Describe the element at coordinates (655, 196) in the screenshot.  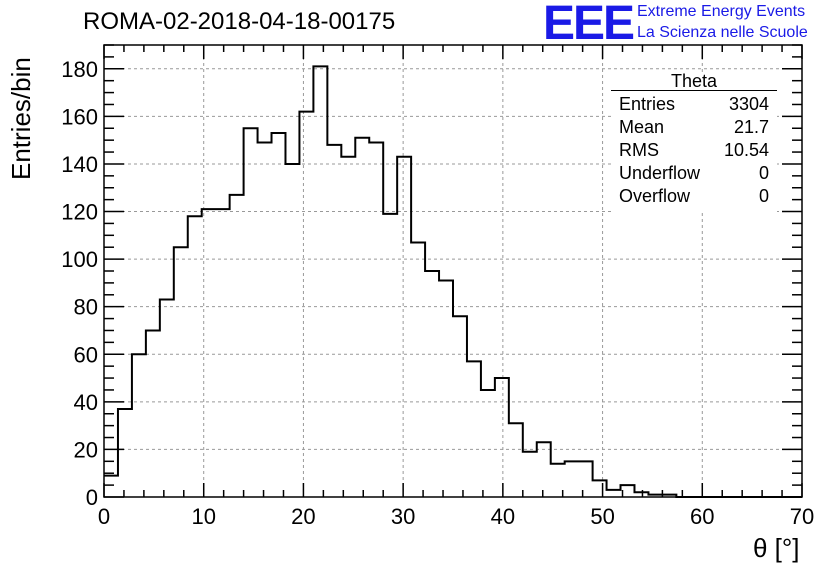
I see `stats-label: Overflow` at that location.